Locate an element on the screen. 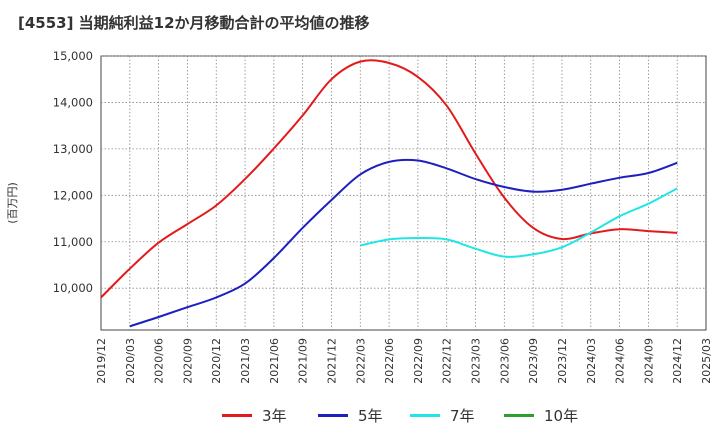 This screenshot has height=440, width=720. legend-label: 10年 is located at coordinates (561, 415).